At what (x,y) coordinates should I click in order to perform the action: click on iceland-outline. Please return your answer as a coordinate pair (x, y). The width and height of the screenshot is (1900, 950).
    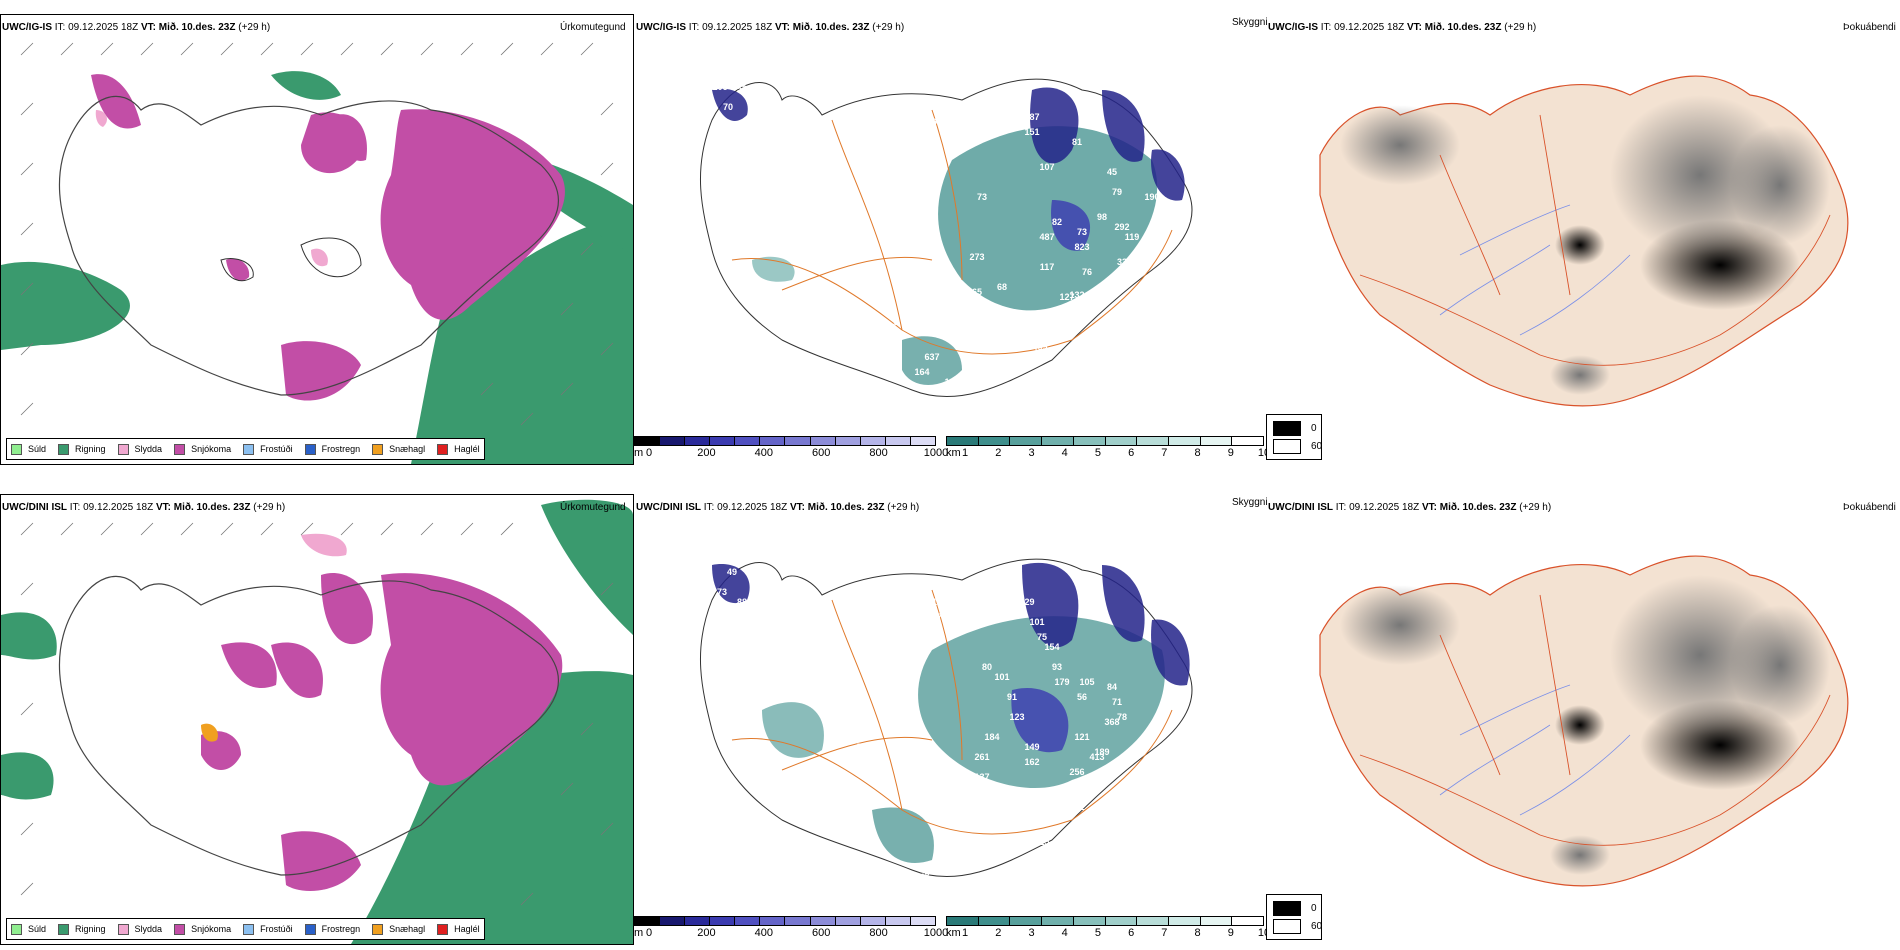
    Looking at the image, I should click on (308, 245).